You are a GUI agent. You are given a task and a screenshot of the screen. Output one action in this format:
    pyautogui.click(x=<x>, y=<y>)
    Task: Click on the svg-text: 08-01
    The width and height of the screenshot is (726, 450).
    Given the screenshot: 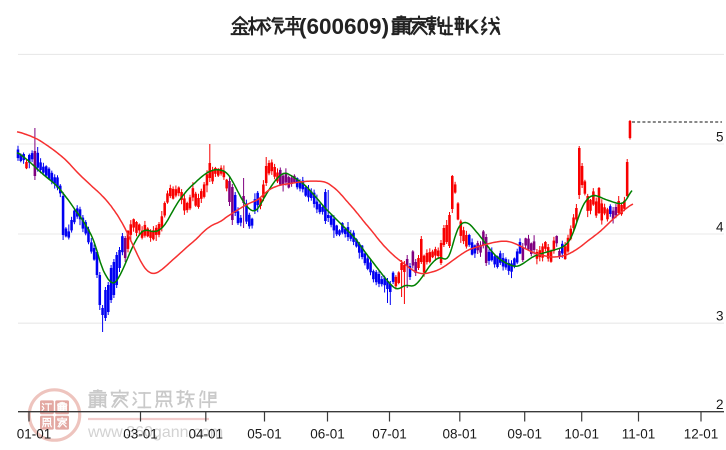 What is the action you would take?
    pyautogui.click(x=460, y=434)
    